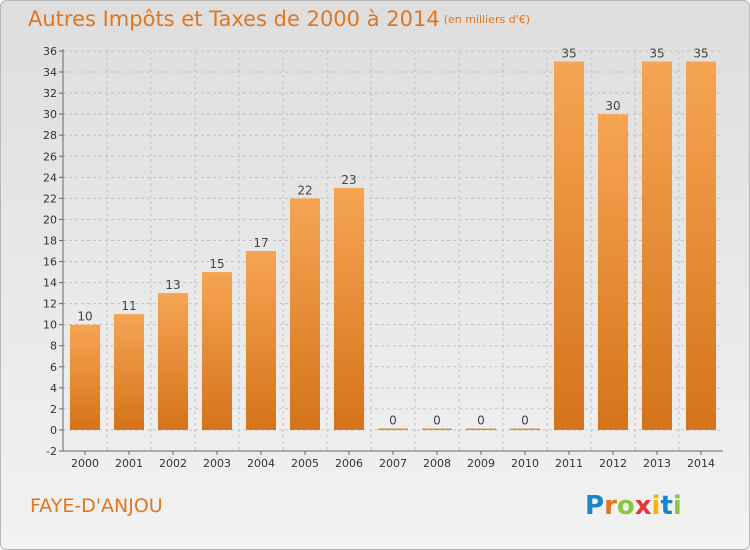 Image resolution: width=750 pixels, height=550 pixels. I want to click on y-tick-label: 28, so click(50, 135).